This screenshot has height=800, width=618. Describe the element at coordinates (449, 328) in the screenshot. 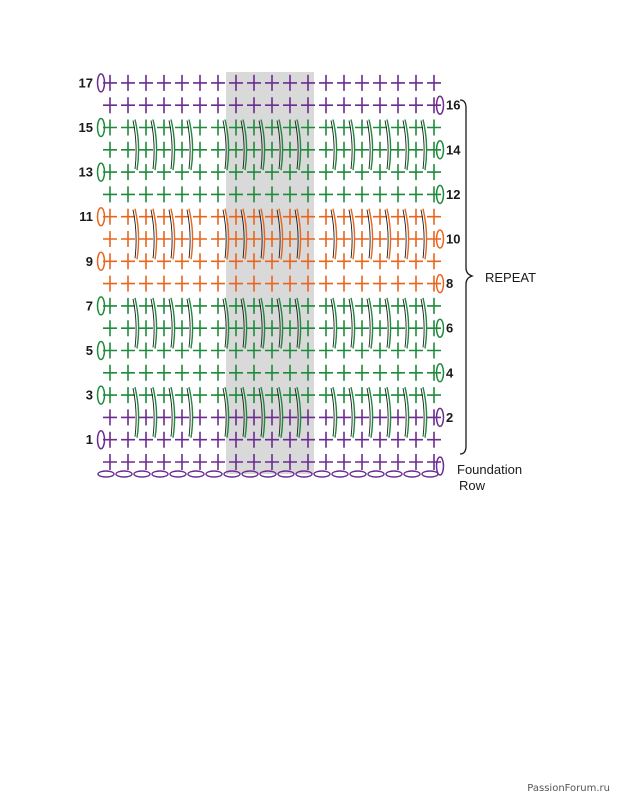

I see `row-number-6: 6` at that location.